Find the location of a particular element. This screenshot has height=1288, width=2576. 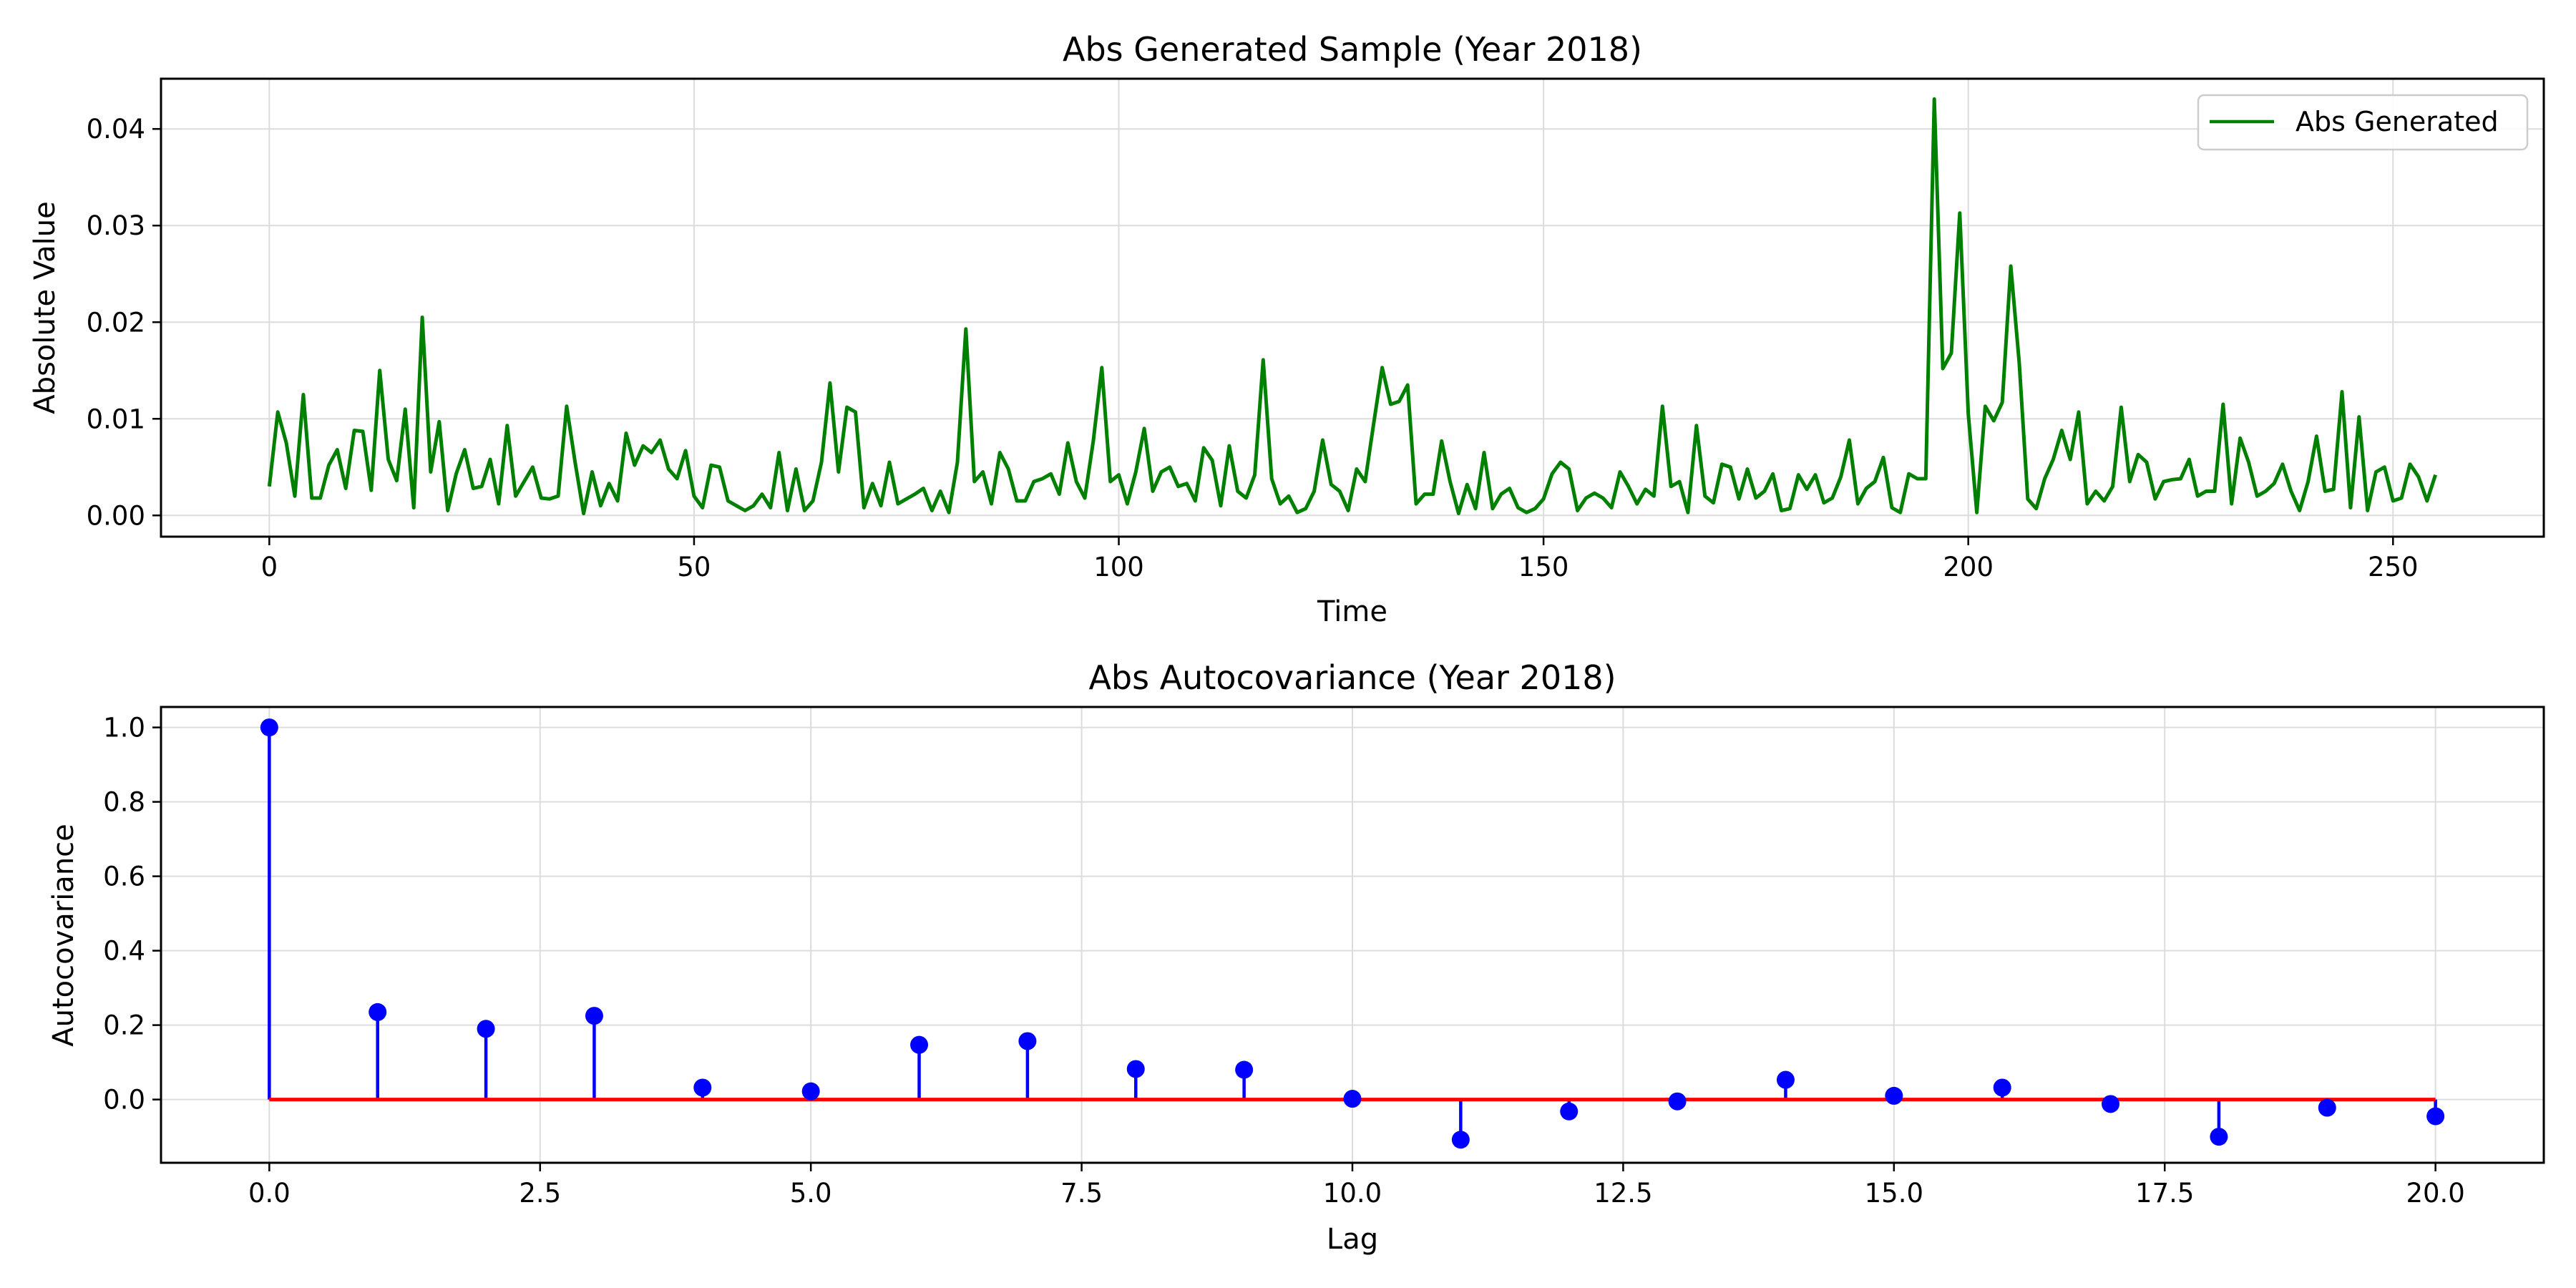

top-legend: Abs Generated is located at coordinates (2363, 122).